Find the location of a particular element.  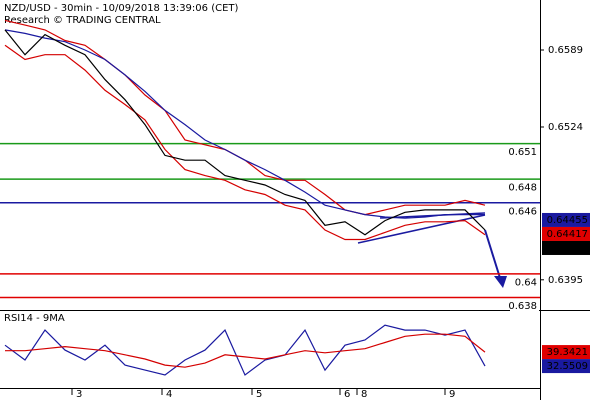

level-label: 0.64 is located at coordinates (526, 282).